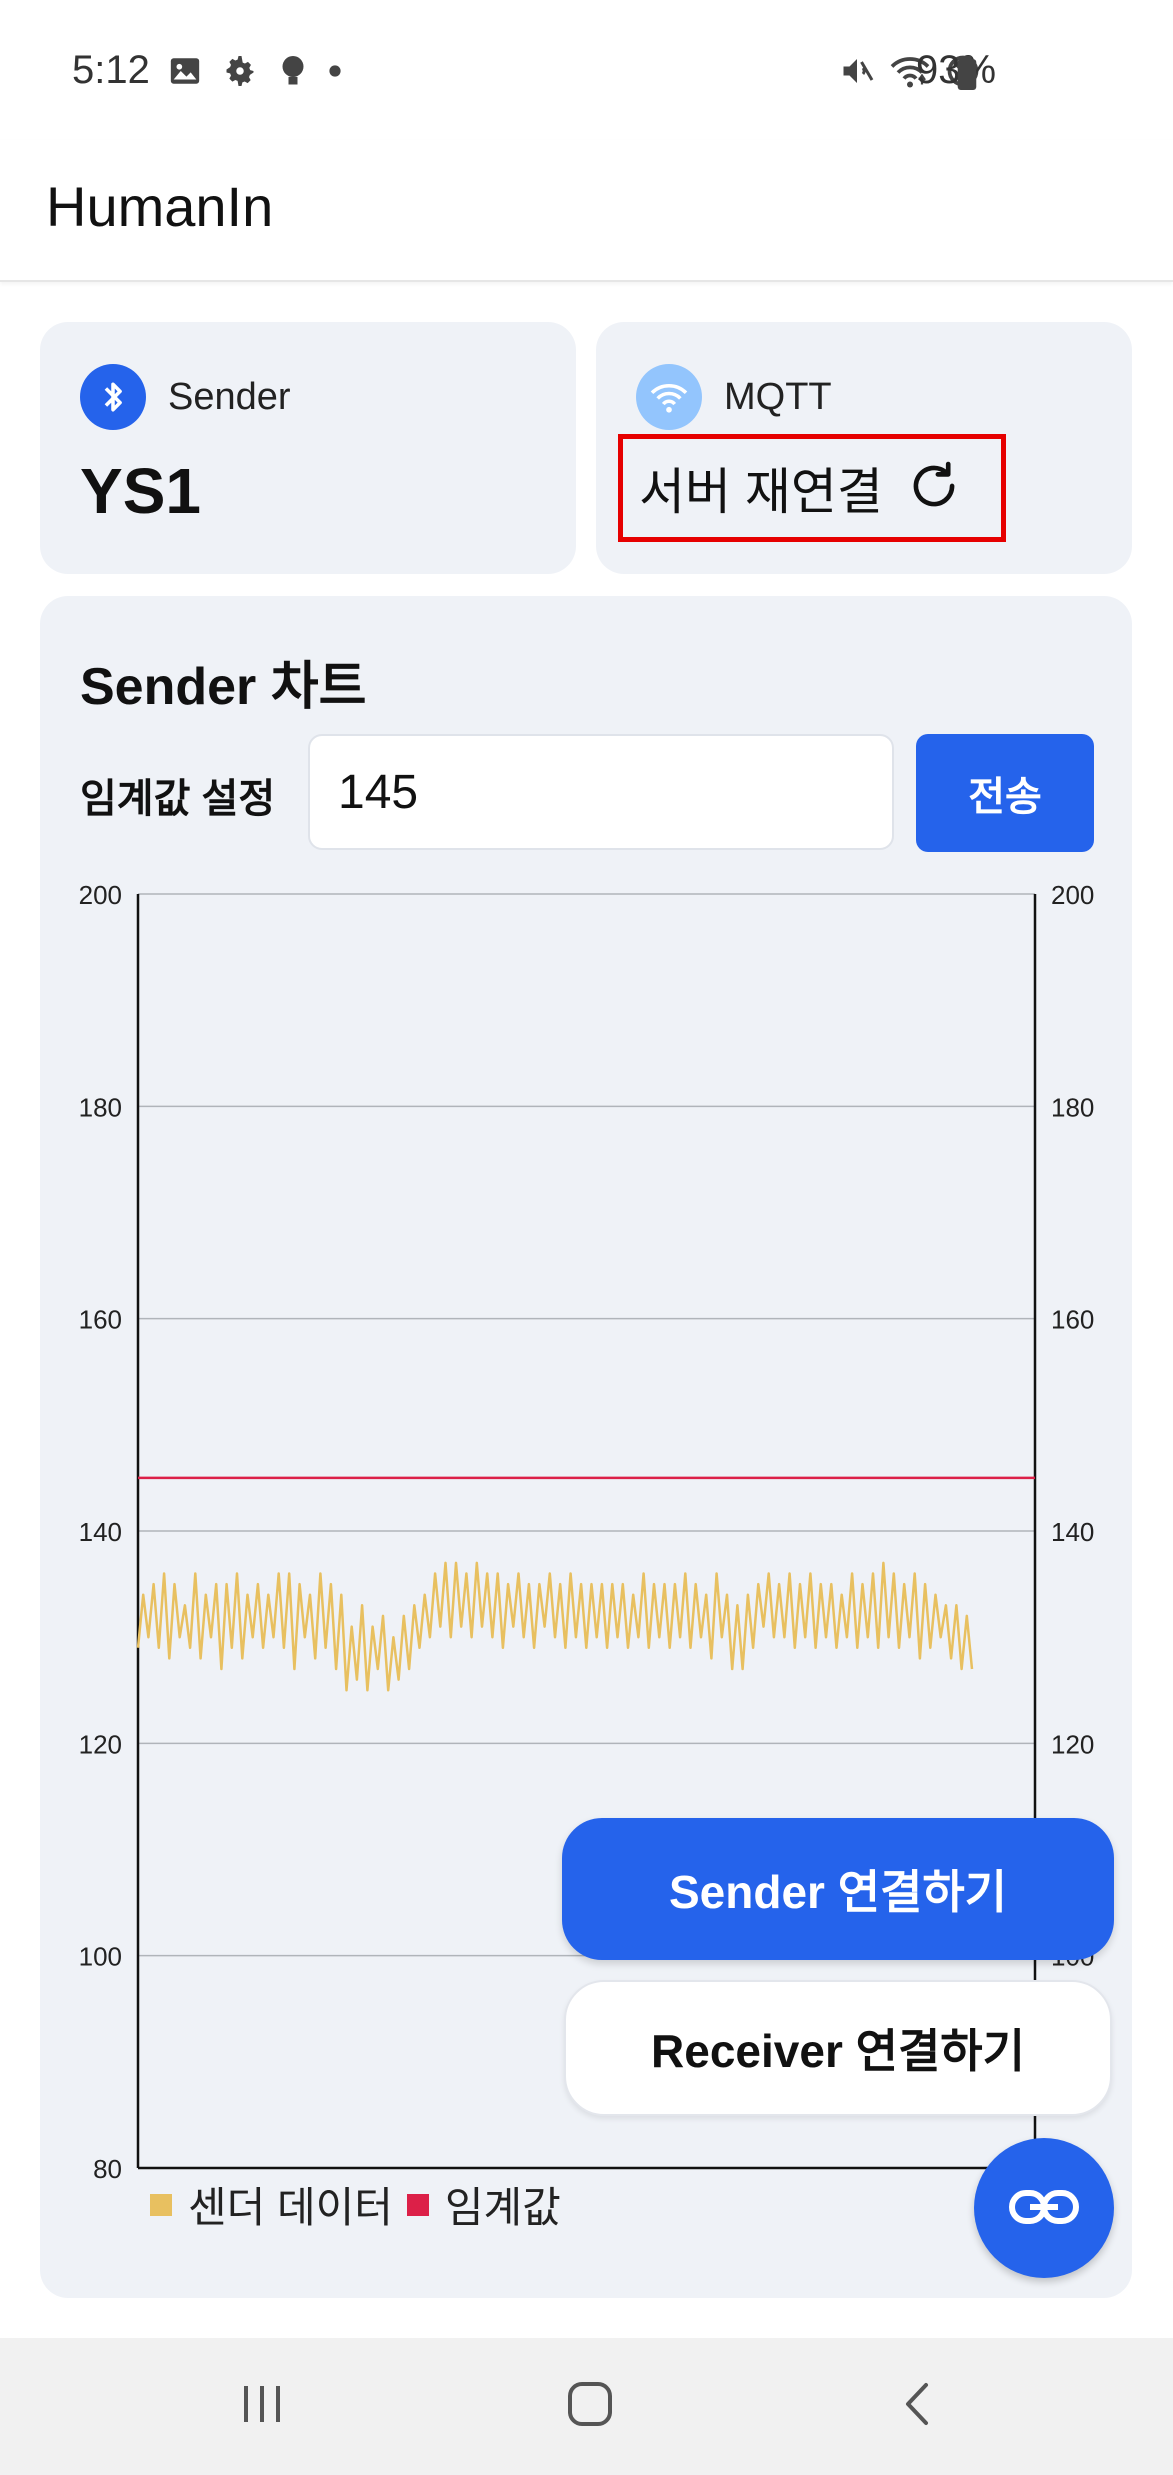 The image size is (1173, 2475). What do you see at coordinates (1072, 1320) in the screenshot?
I see `y-tick-label-right: 160` at bounding box center [1072, 1320].